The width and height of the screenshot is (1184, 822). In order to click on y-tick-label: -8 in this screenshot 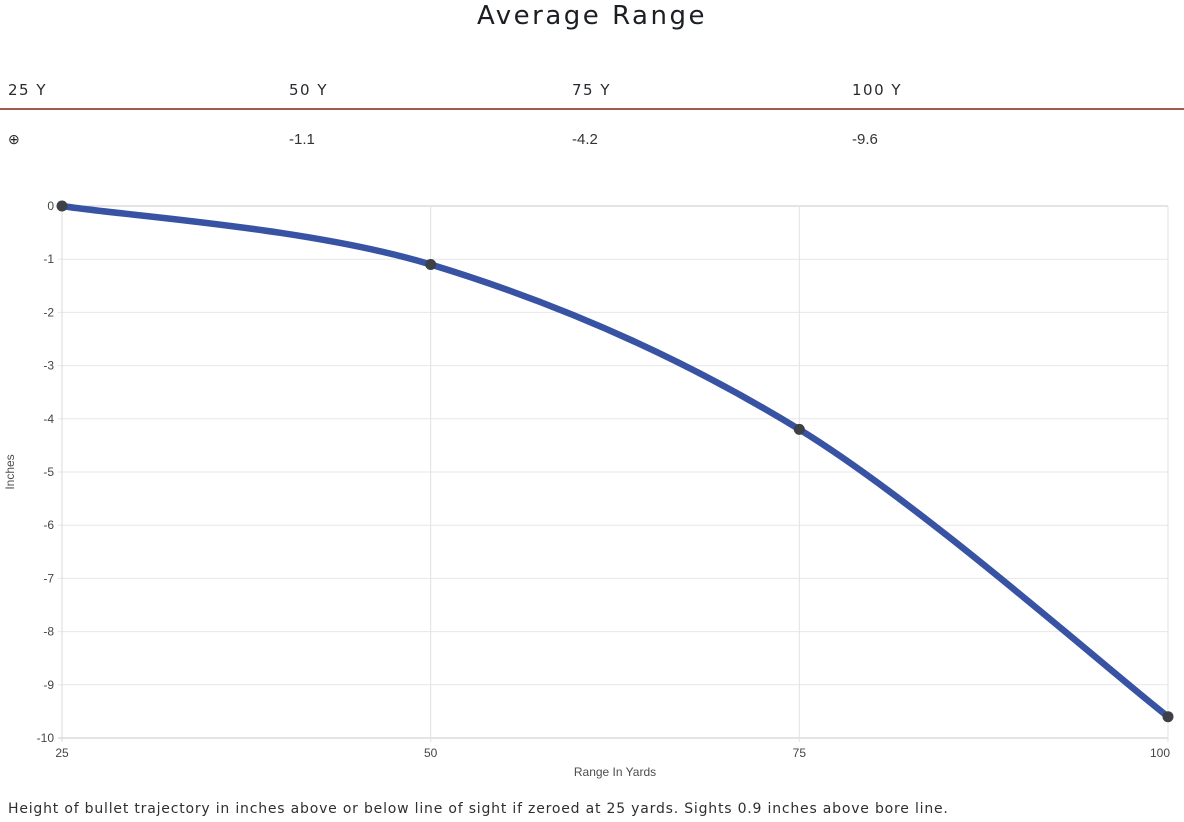, I will do `click(48, 632)`.